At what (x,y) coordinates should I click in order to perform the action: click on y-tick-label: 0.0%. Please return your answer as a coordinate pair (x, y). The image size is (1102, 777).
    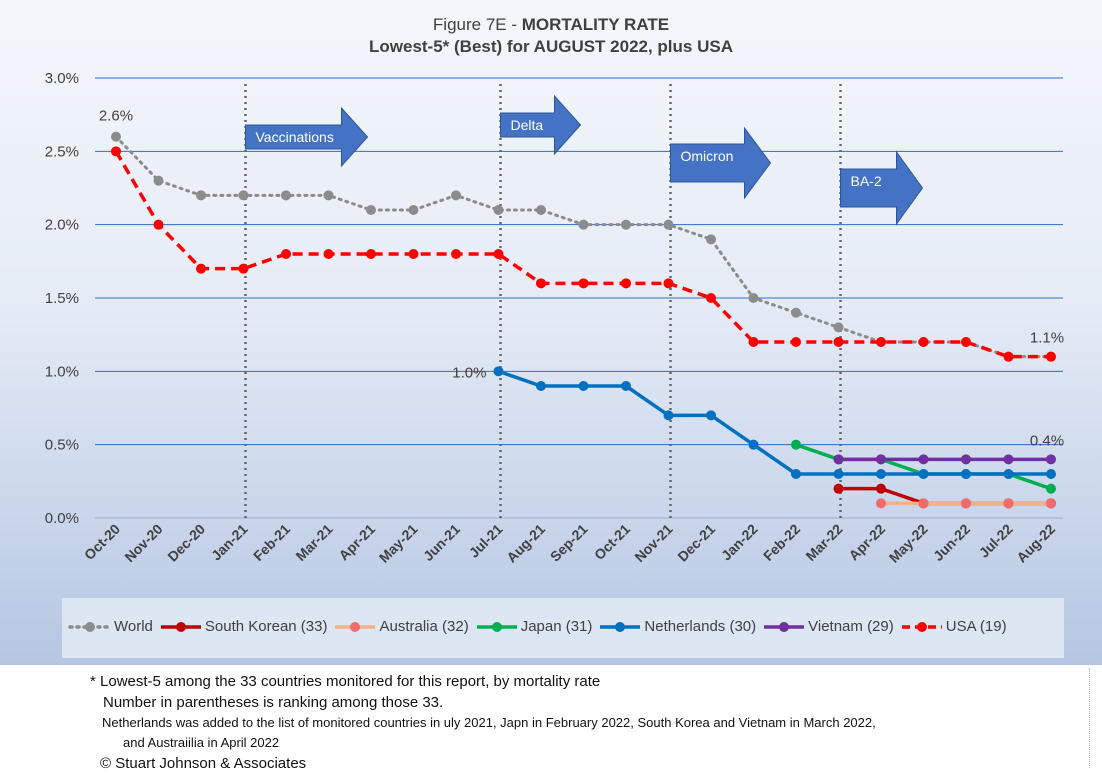
    Looking at the image, I should click on (62, 518).